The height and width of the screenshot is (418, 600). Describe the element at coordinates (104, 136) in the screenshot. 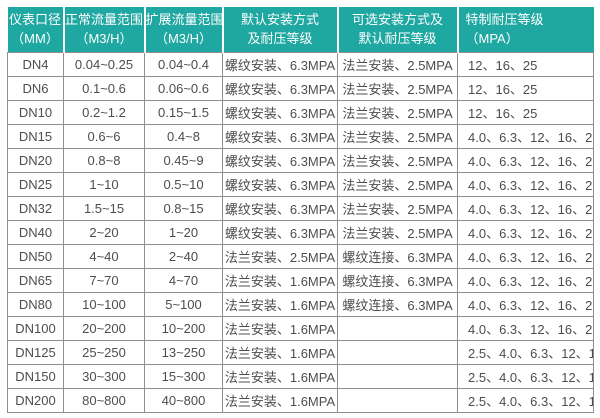

I see `cell-normal-flow: 0.6~6` at that location.